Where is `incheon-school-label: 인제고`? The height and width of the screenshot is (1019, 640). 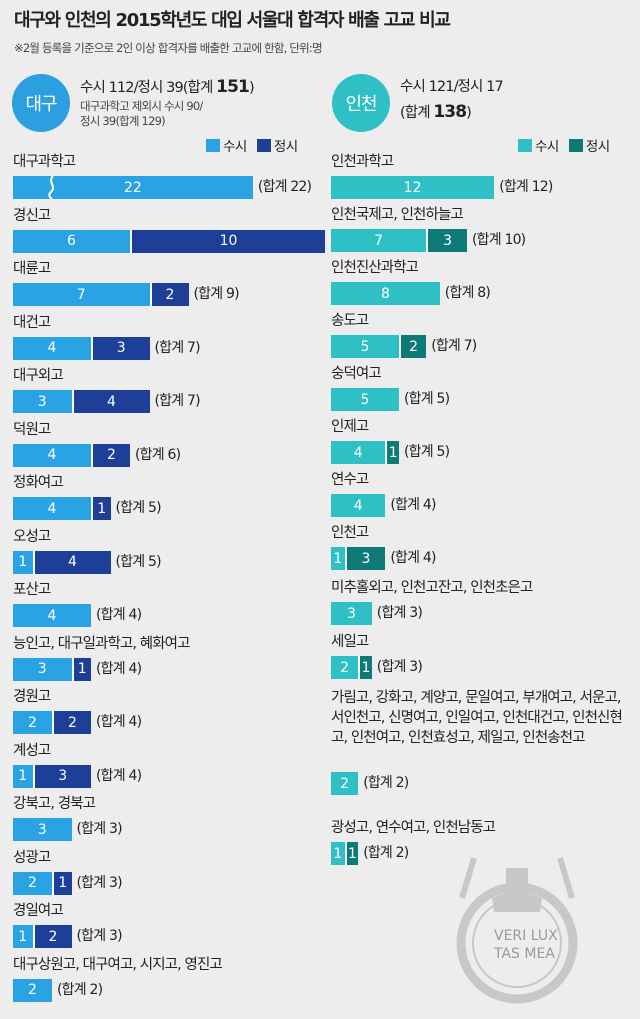
incheon-school-label: 인제고 is located at coordinates (350, 427).